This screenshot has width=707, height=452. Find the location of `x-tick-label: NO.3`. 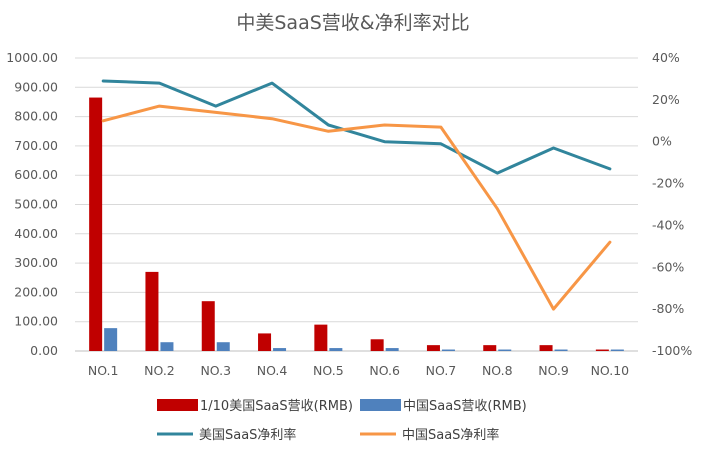

x-tick-label: NO.3 is located at coordinates (215, 370).